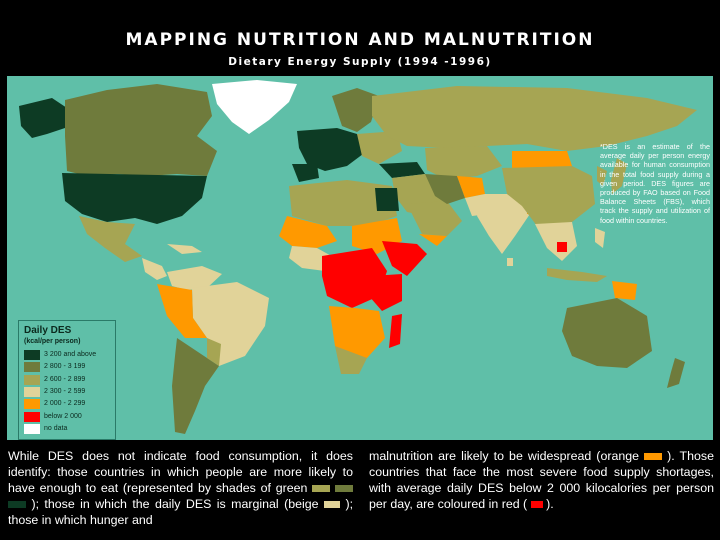 This screenshot has width=720, height=540. I want to click on legend-label: 2 300 - 2 599, so click(65, 391).